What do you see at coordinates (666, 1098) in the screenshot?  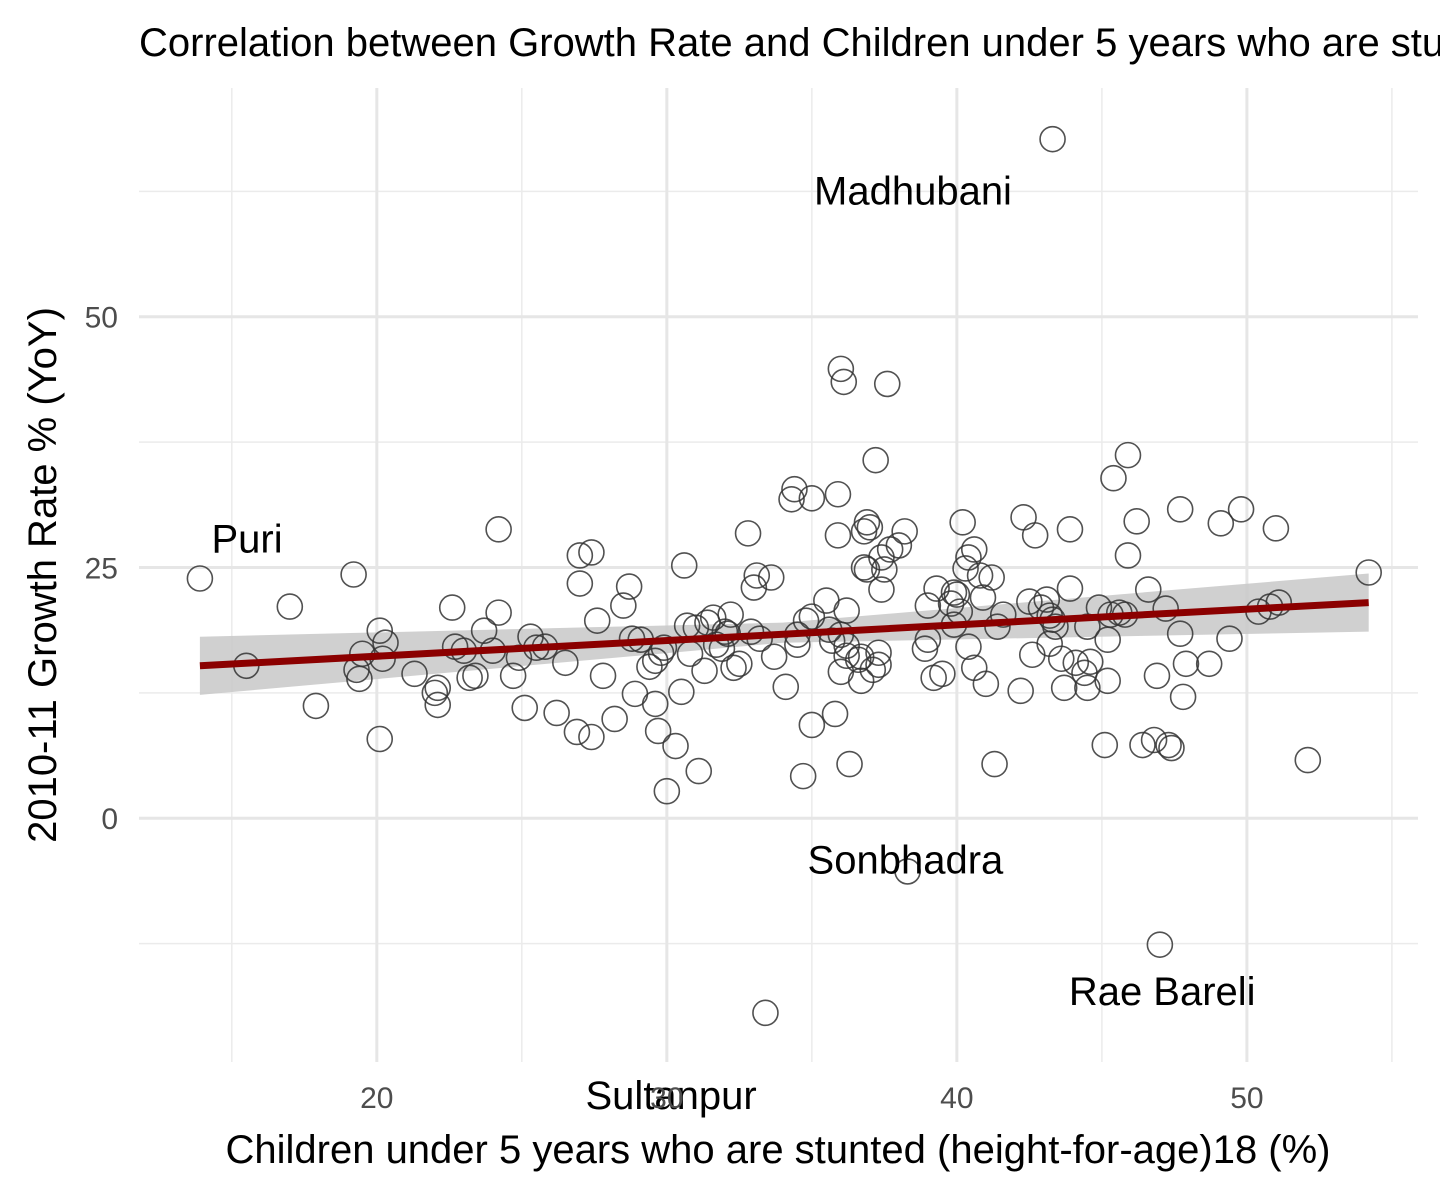 I see `x-tick-label: 30` at bounding box center [666, 1098].